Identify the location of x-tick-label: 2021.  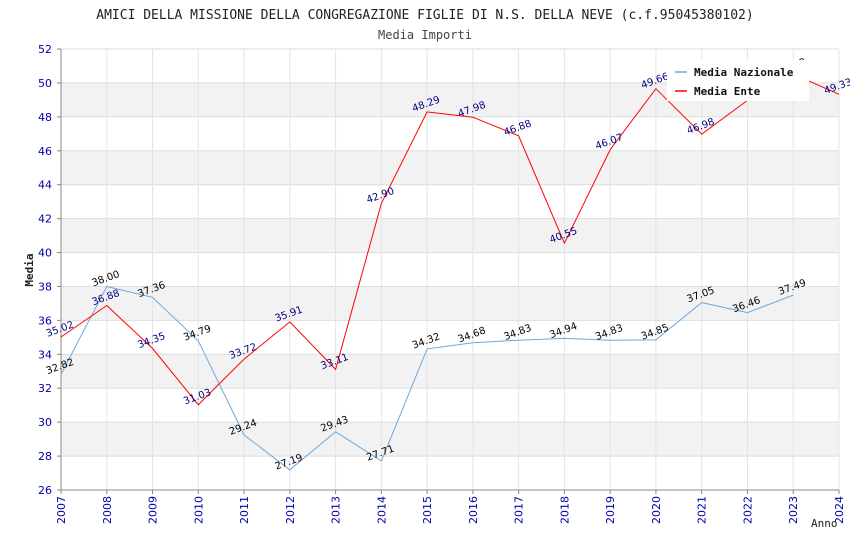
(702, 510).